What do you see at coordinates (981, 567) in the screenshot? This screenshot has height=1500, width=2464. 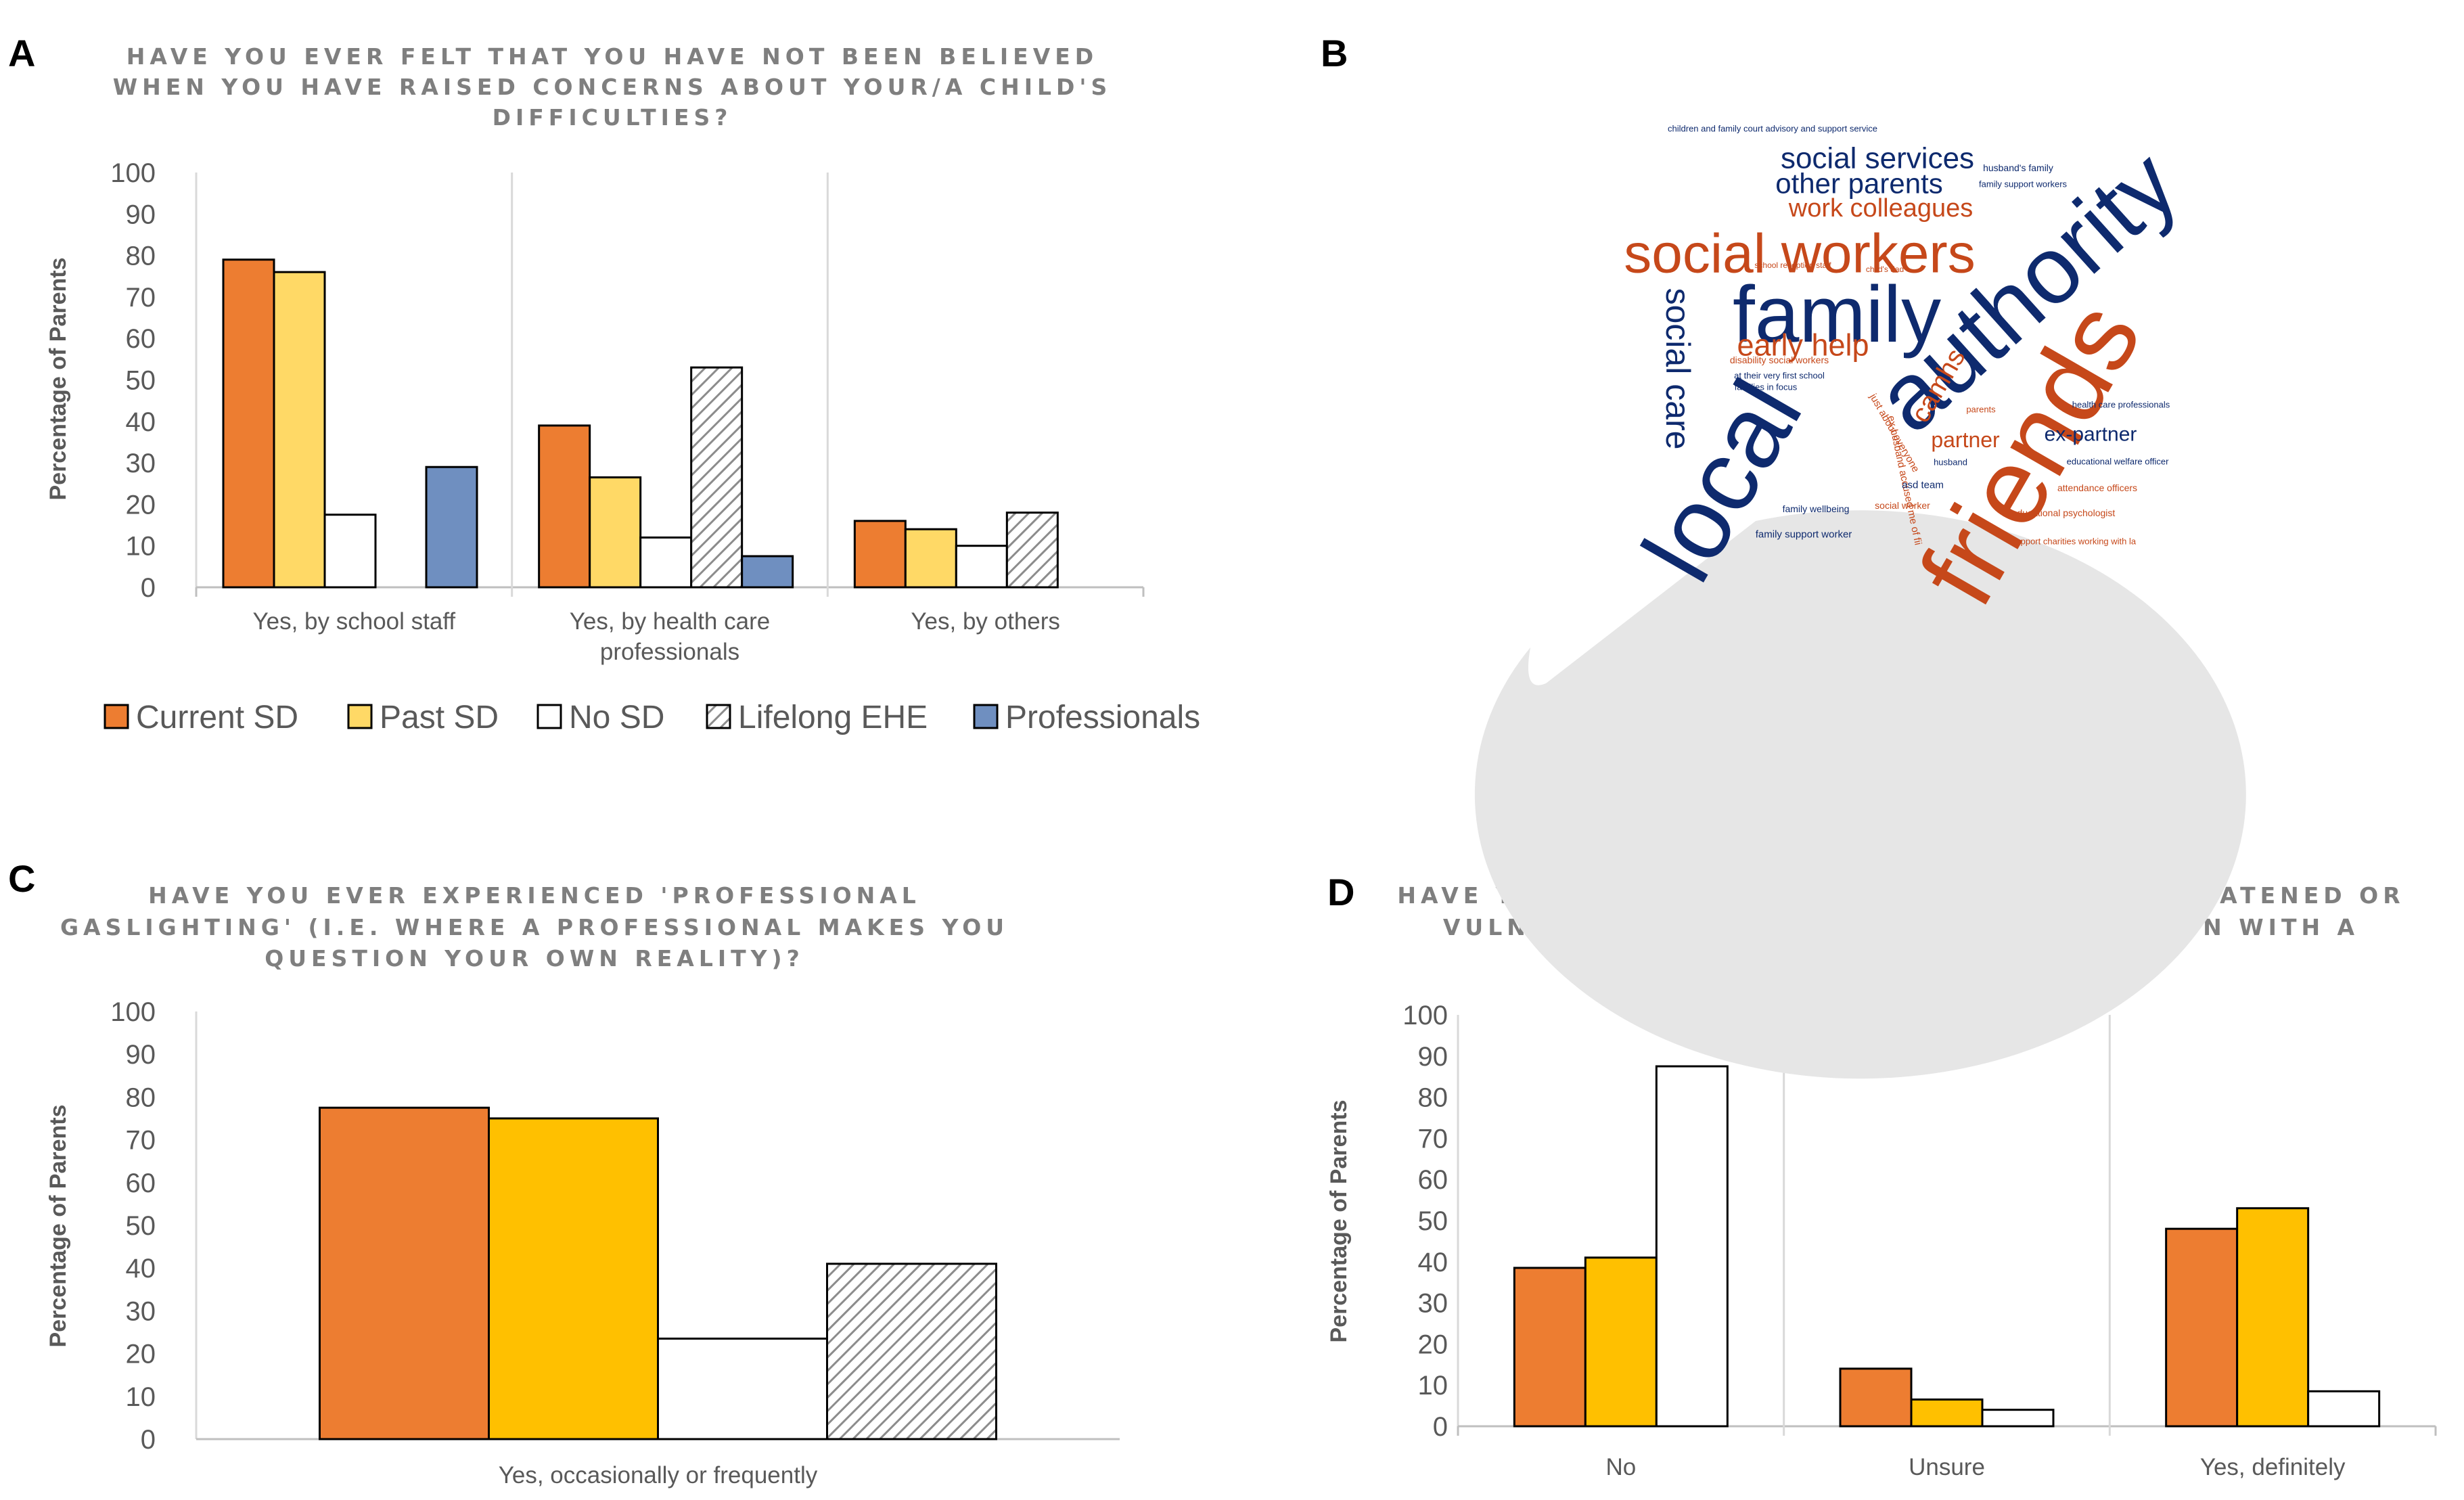 I see `bar-no-sd-yes-by-others` at bounding box center [981, 567].